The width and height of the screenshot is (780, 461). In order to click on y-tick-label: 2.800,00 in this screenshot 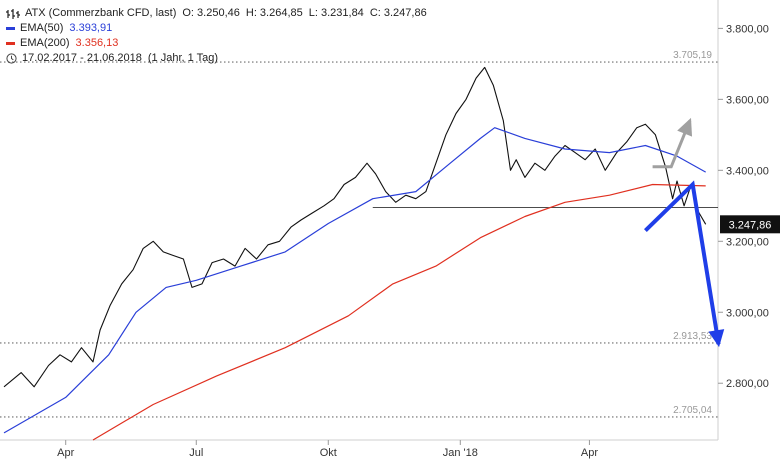, I will do `click(747, 384)`.